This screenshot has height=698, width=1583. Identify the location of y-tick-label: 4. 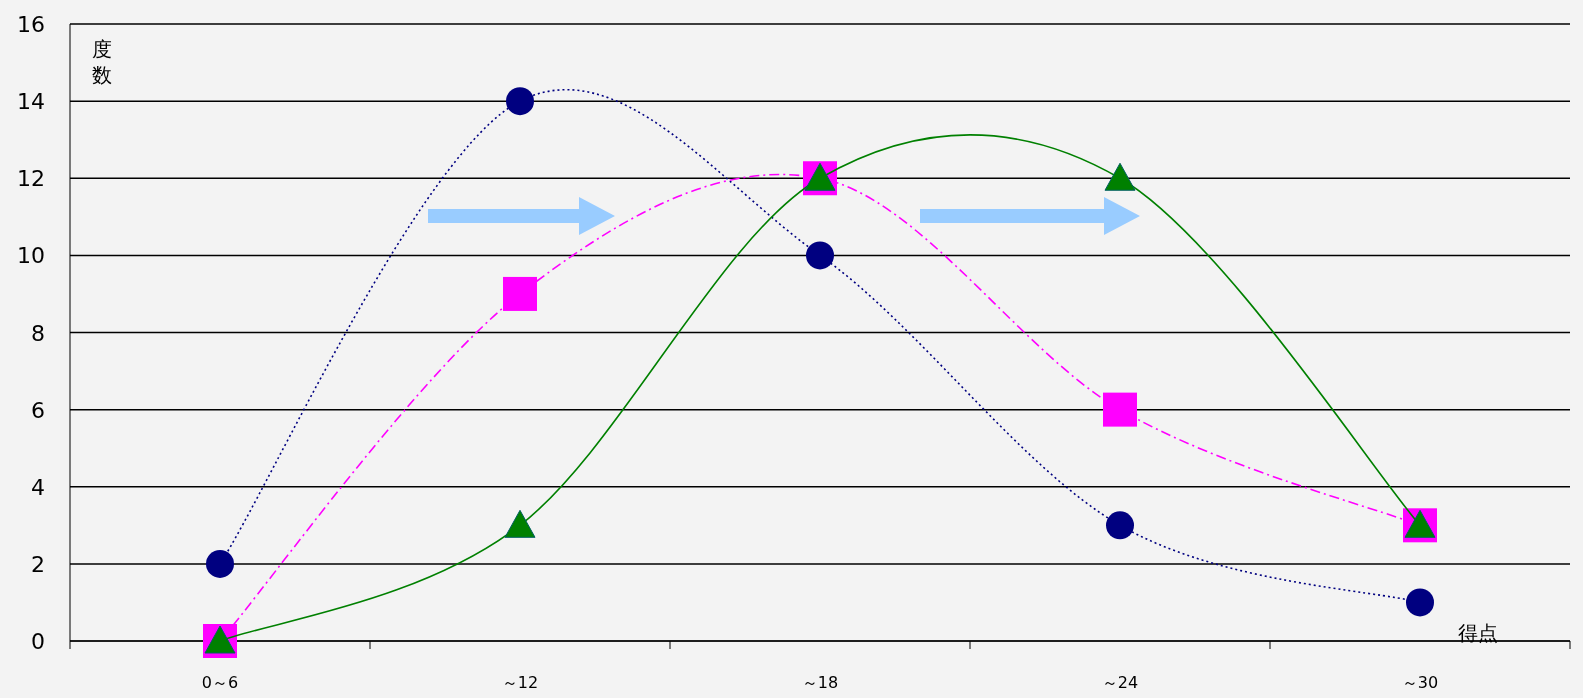
(38, 487).